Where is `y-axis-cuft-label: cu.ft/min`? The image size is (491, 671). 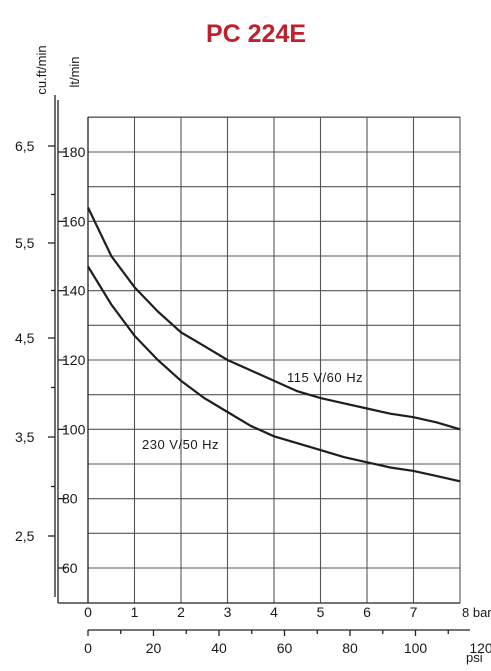
y-axis-cuft-label: cu.ft/min is located at coordinates (41, 69).